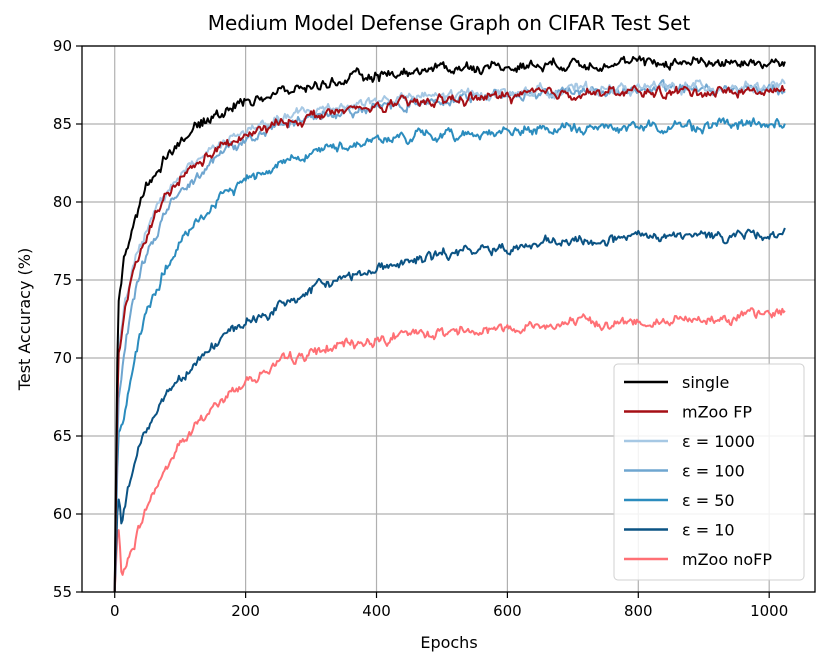 Image resolution: width=830 pixels, height=668 pixels. I want to click on x-tick-label: 0, so click(115, 611).